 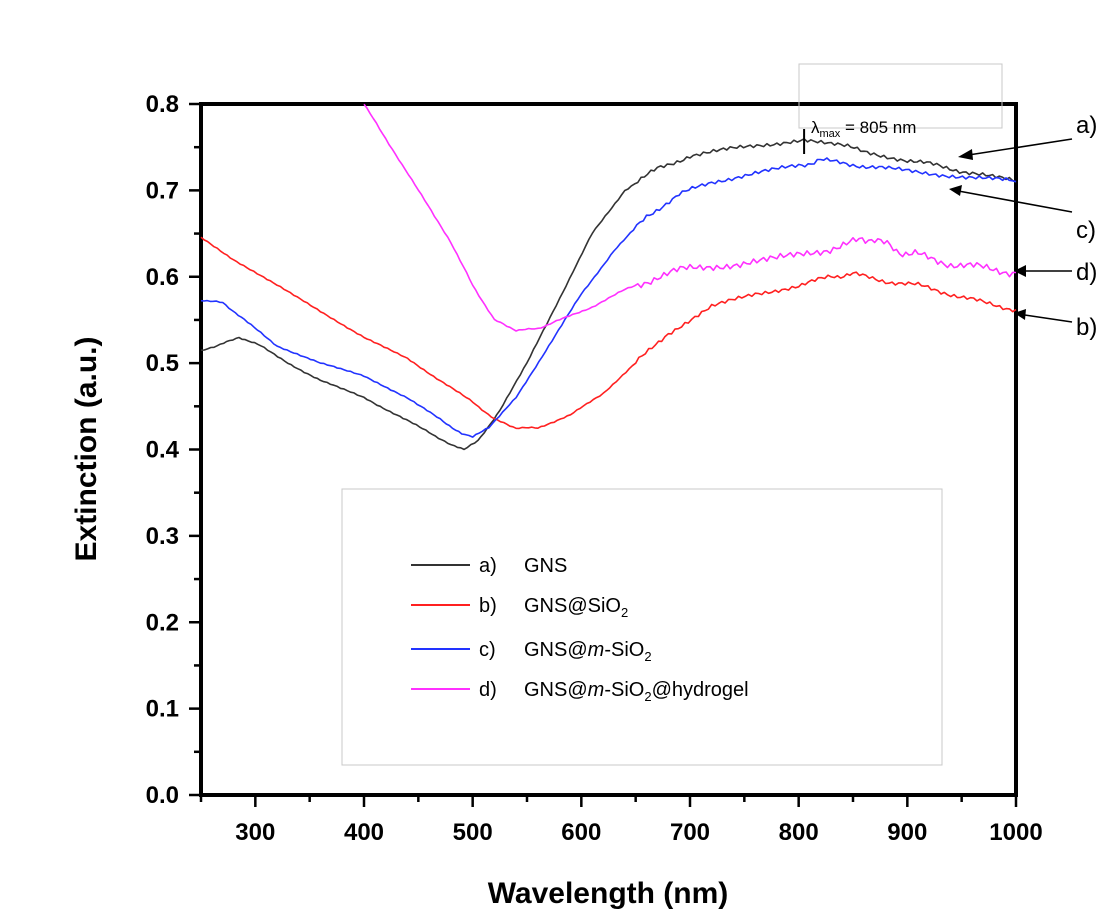 I want to click on arrowhead-b, so click(x=1020, y=314).